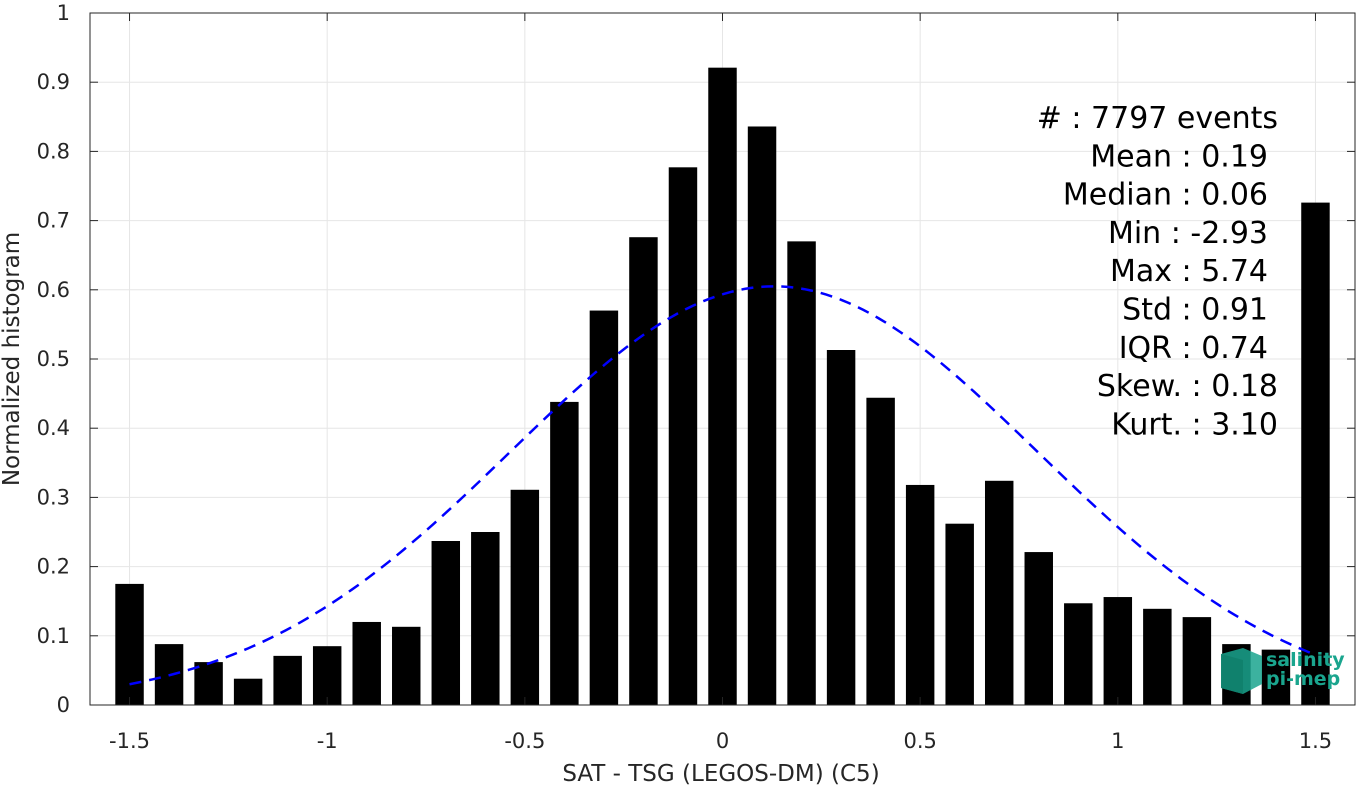 The height and width of the screenshot is (785, 1367). What do you see at coordinates (1165, 195) in the screenshot?
I see `stat-line: Median : 0.06` at bounding box center [1165, 195].